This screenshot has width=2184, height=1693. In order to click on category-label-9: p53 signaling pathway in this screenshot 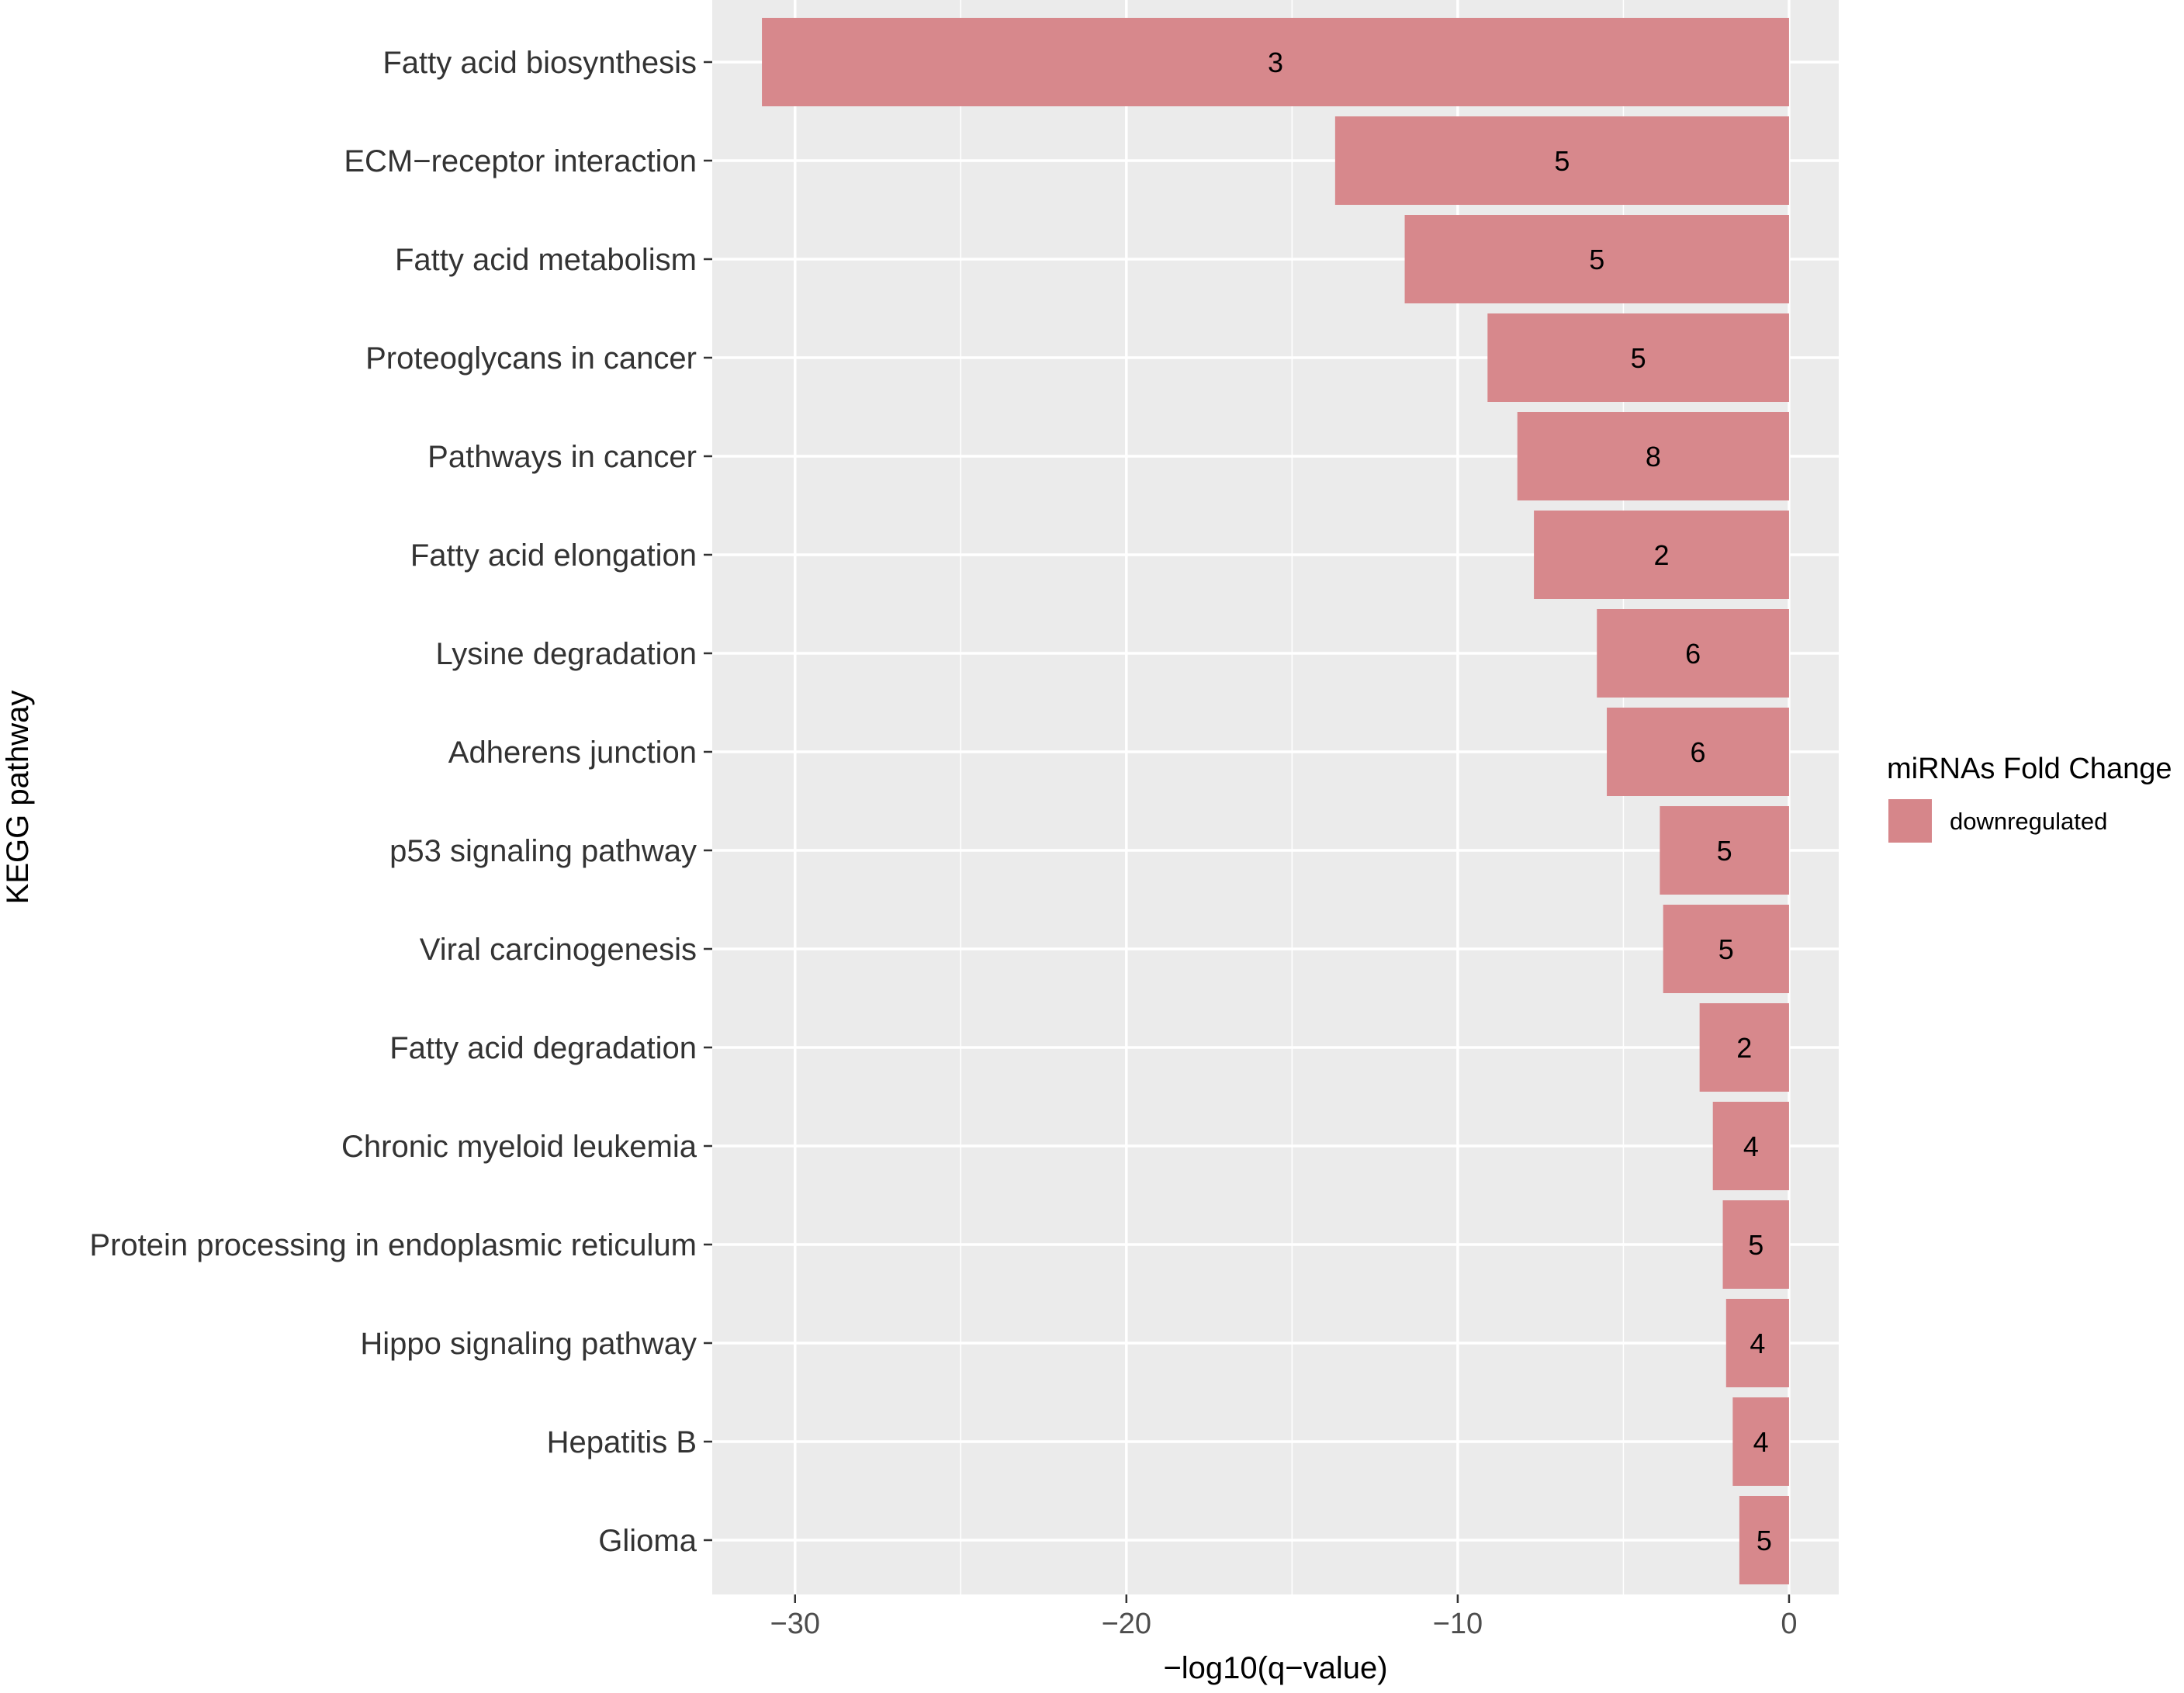, I will do `click(543, 851)`.